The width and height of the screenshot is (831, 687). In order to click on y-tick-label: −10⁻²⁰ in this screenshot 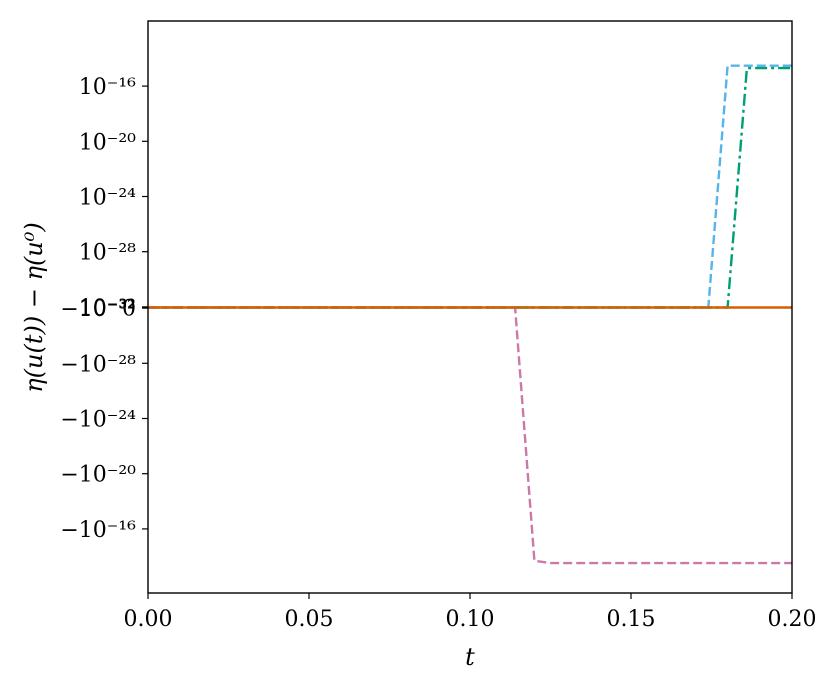, I will do `click(98, 475)`.